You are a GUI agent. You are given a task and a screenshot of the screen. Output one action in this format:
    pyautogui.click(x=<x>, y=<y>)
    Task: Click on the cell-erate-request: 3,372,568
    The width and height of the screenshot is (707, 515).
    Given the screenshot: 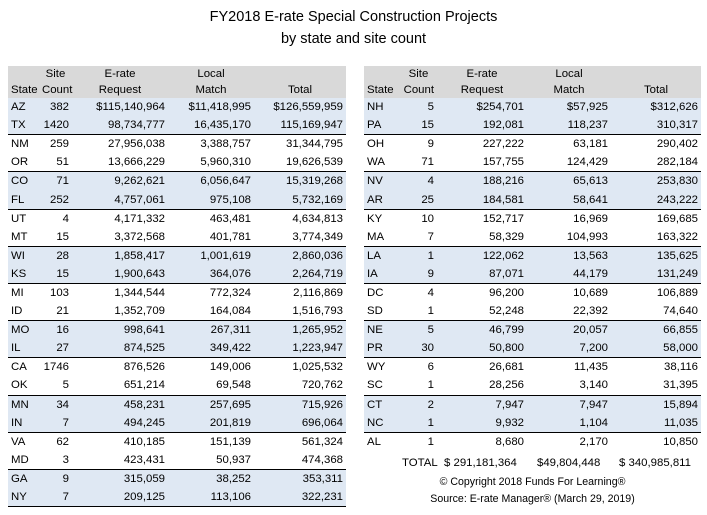 What is the action you would take?
    pyautogui.click(x=120, y=237)
    